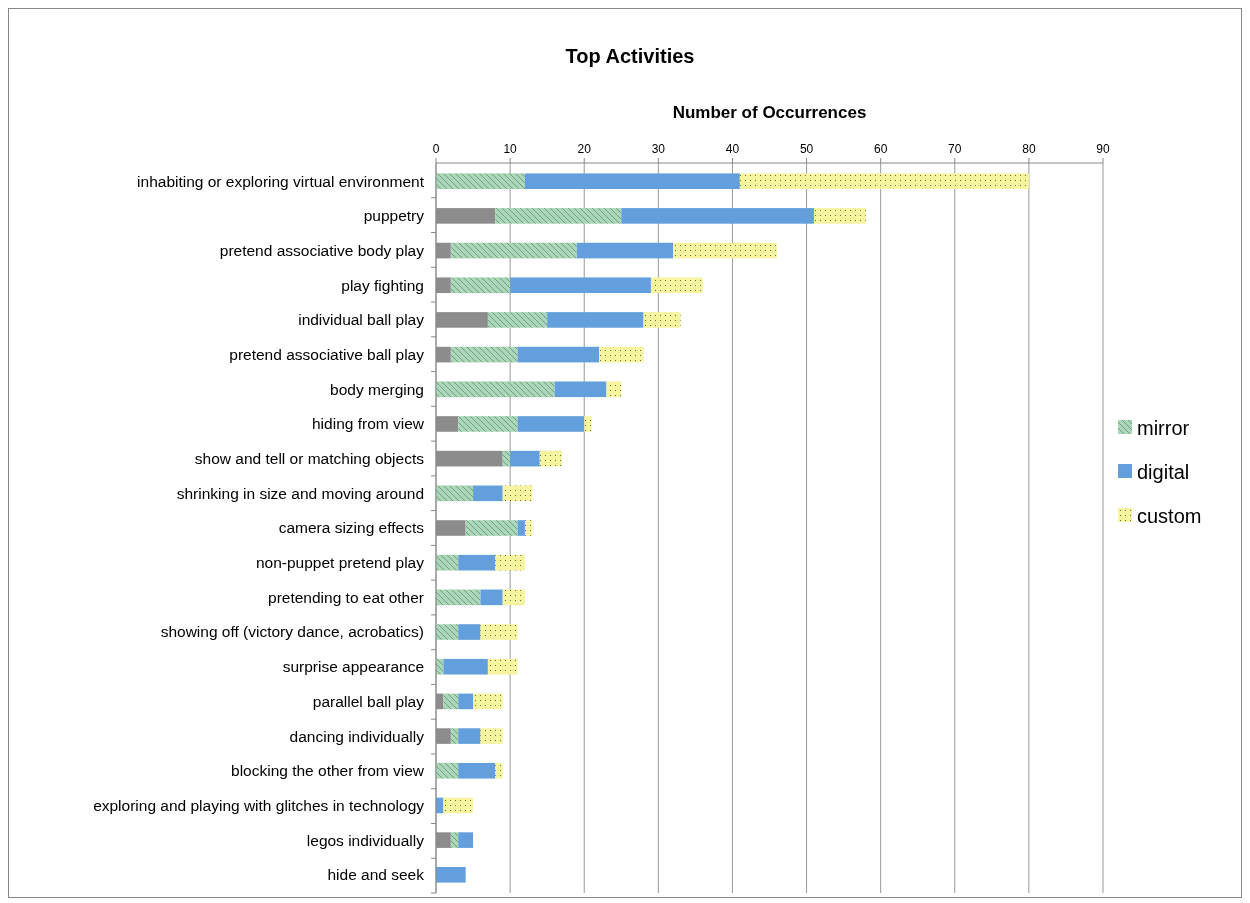 The image size is (1250, 903). What do you see at coordinates (346, 597) in the screenshot?
I see `y-tick-label: pretending to eat other` at bounding box center [346, 597].